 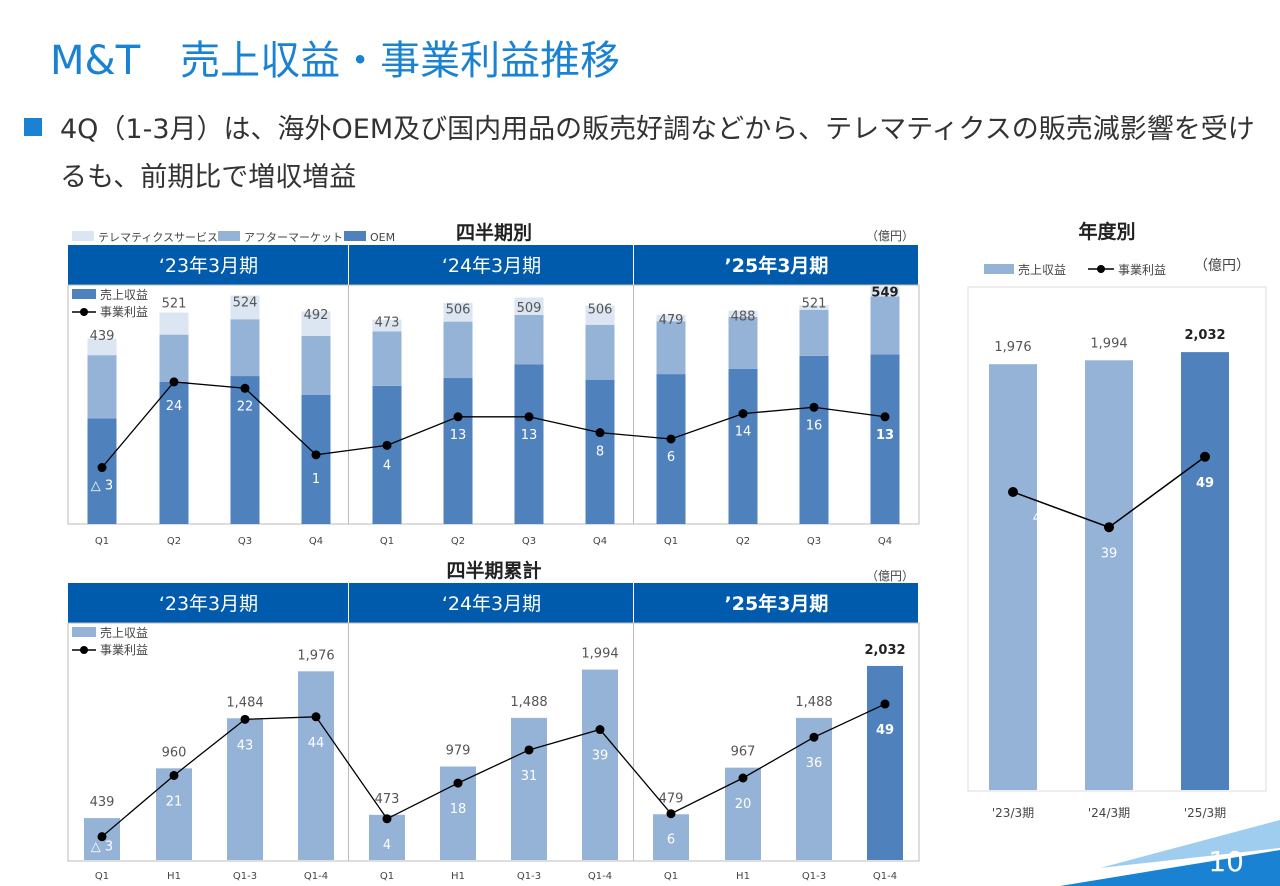 What do you see at coordinates (316, 876) in the screenshot?
I see `cumulative-tick-label-4: Q1-4` at bounding box center [316, 876].